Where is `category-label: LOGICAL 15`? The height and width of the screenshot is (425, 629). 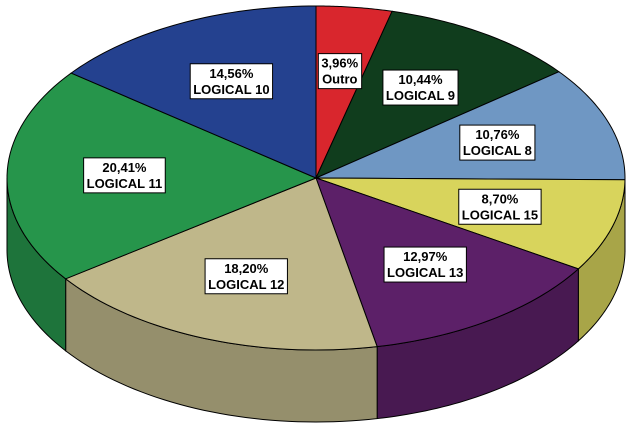
category-label: LOGICAL 15 is located at coordinates (500, 214).